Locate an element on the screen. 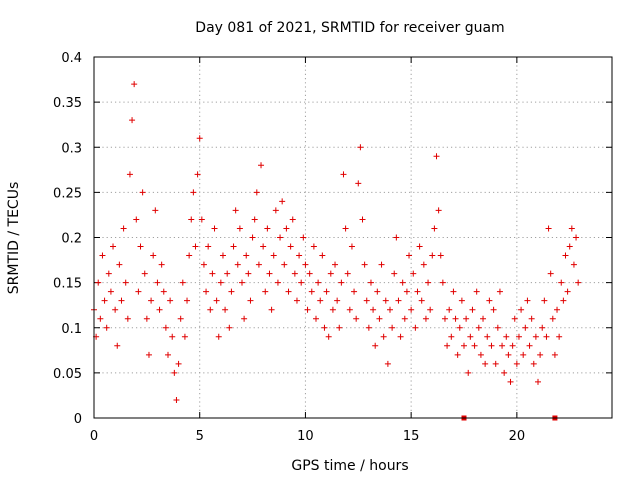 Image resolution: width=640 pixels, height=480 pixels. y-axis-label: SRMTID / TECUs is located at coordinates (14, 238).